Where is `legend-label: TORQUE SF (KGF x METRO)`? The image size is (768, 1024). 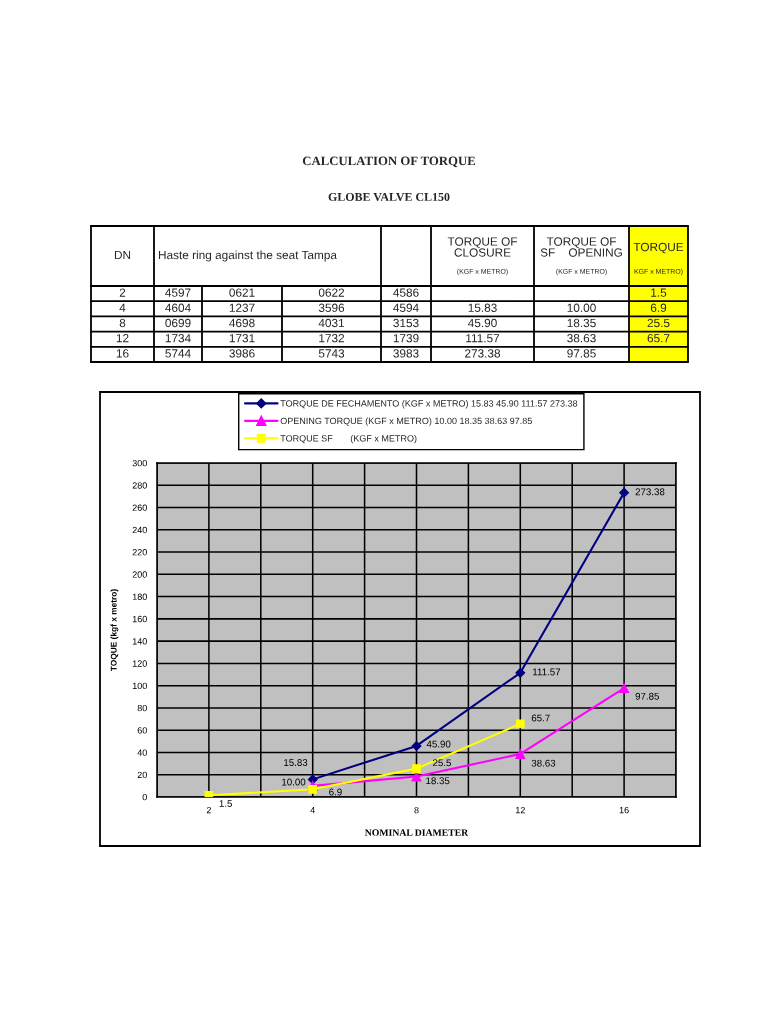 legend-label: TORQUE SF (KGF x METRO) is located at coordinates (348, 439).